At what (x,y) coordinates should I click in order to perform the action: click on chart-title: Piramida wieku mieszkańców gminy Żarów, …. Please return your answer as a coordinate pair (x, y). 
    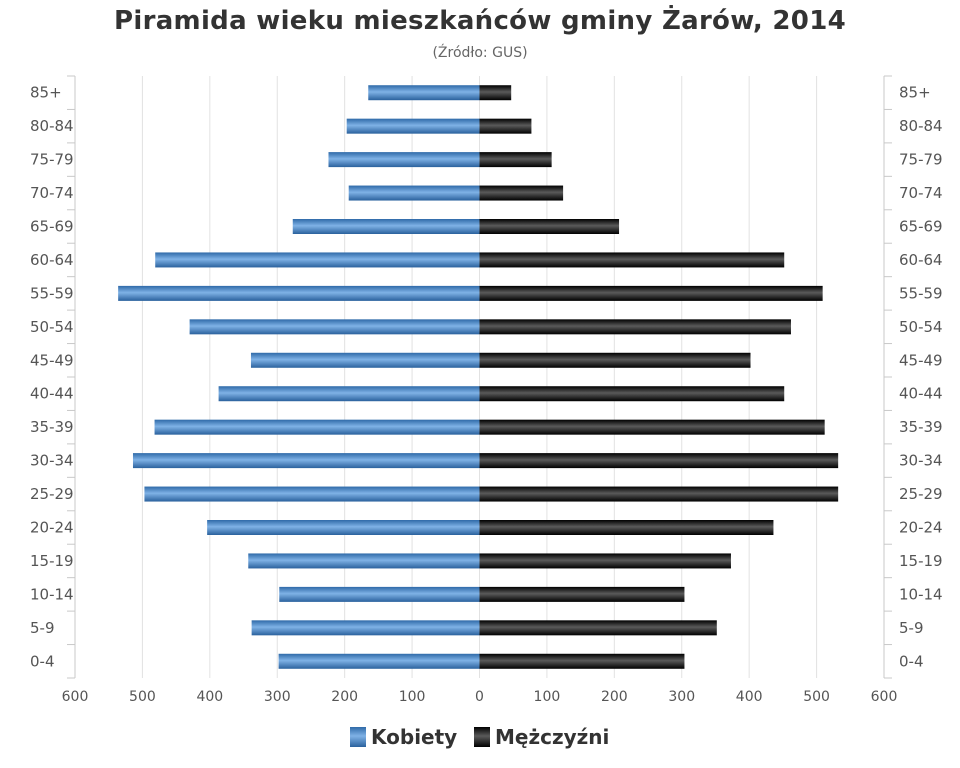
    Looking at the image, I should click on (480, 21).